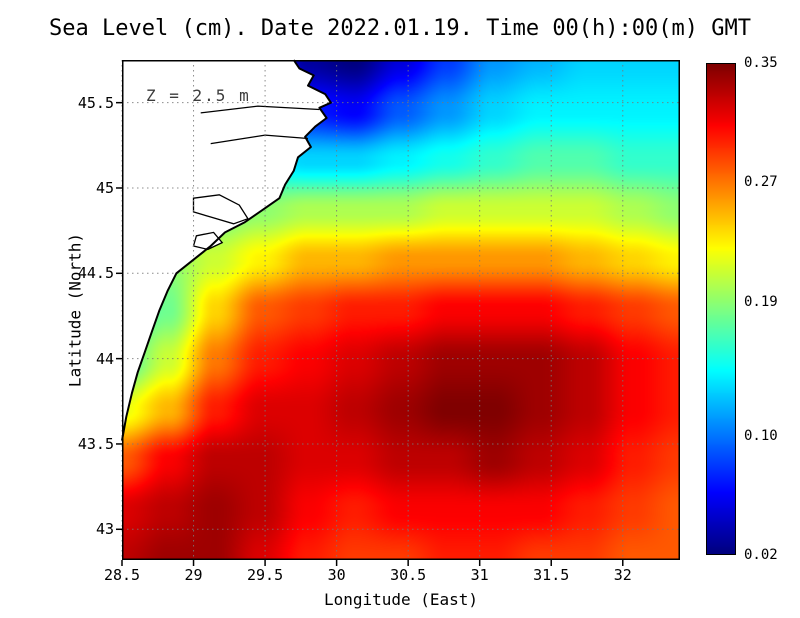  What do you see at coordinates (95, 443) in the screenshot?
I see `y-tick-label: 43.5` at bounding box center [95, 443].